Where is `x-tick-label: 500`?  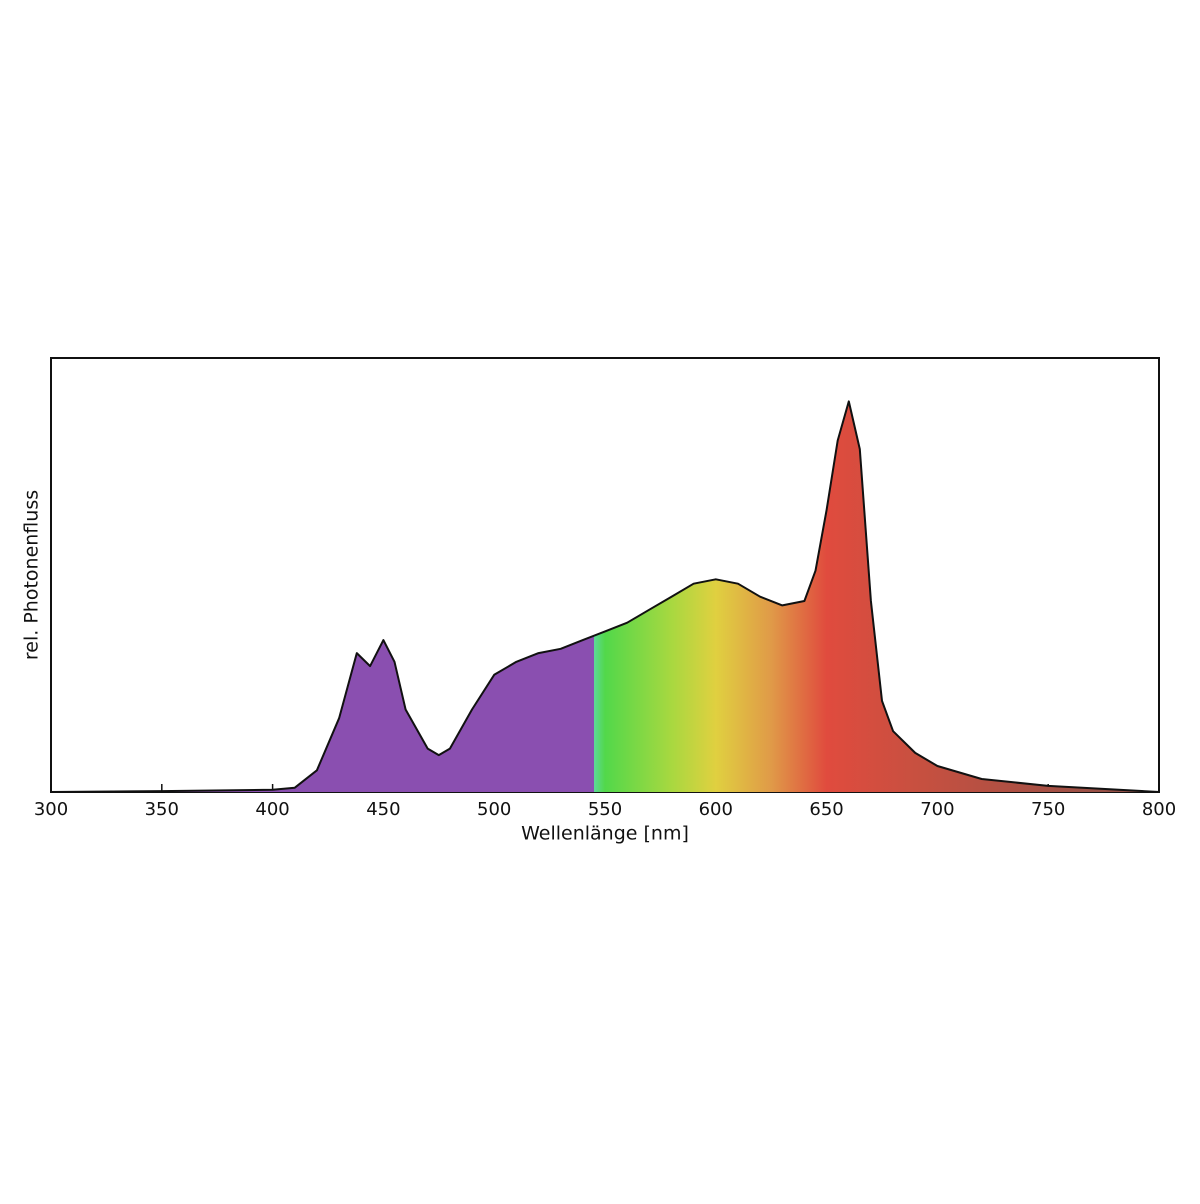 x-tick-label: 500 is located at coordinates (494, 809).